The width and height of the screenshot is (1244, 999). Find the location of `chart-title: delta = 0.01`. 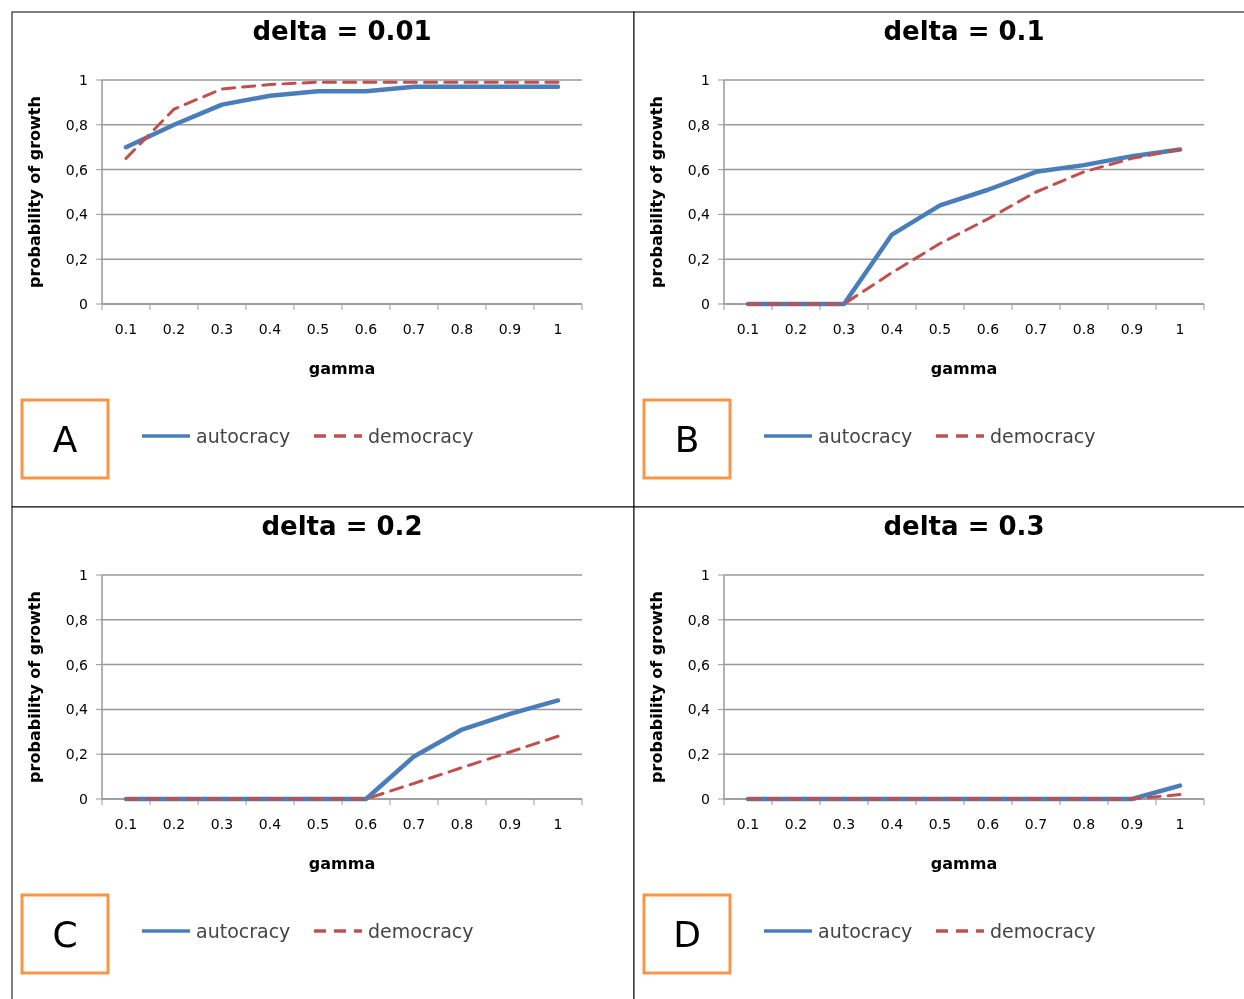

chart-title: delta = 0.01 is located at coordinates (342, 31).